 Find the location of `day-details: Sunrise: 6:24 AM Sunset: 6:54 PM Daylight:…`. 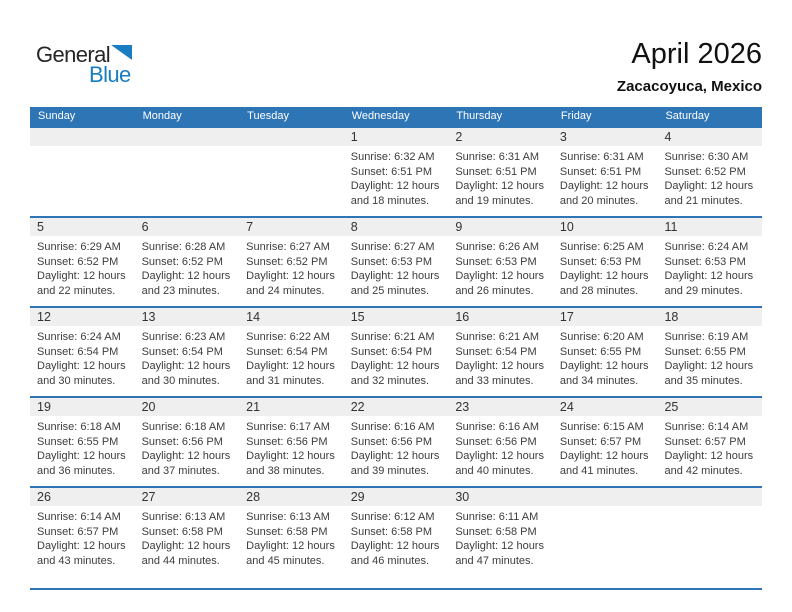

day-details: Sunrise: 6:24 AM Sunset: 6:54 PM Daylight:… is located at coordinates (82, 357).